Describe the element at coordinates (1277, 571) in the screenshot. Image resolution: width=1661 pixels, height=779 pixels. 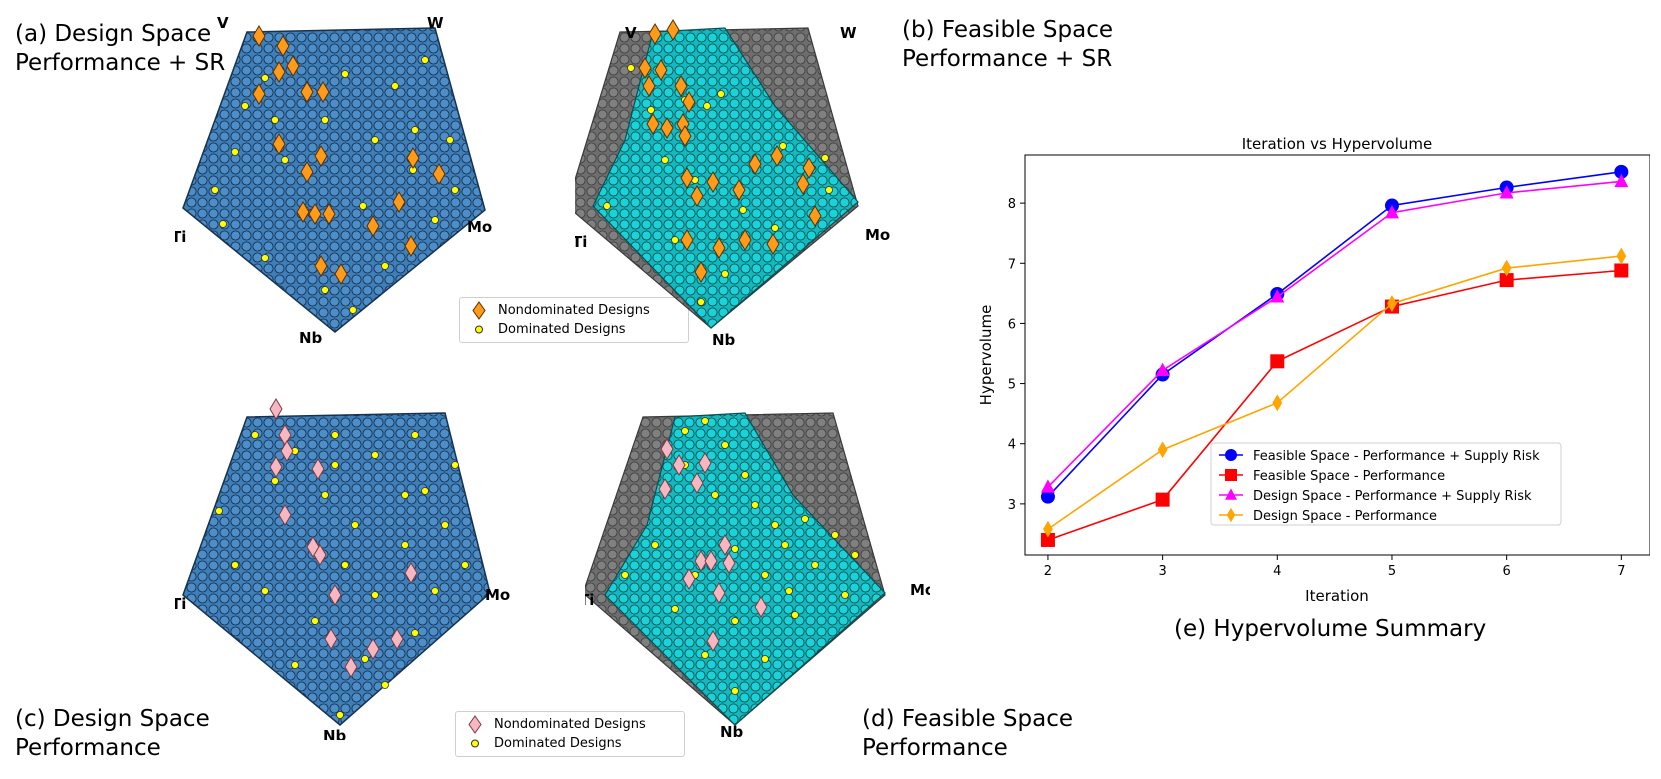
I see `x-tick-label: 4` at that location.